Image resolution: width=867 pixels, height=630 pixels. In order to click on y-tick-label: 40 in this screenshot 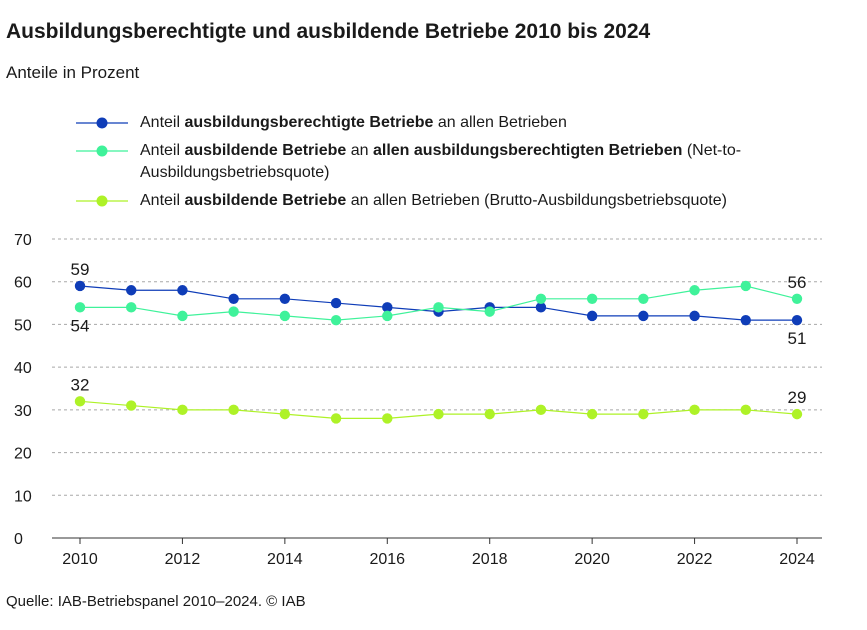, I will do `click(23, 368)`.